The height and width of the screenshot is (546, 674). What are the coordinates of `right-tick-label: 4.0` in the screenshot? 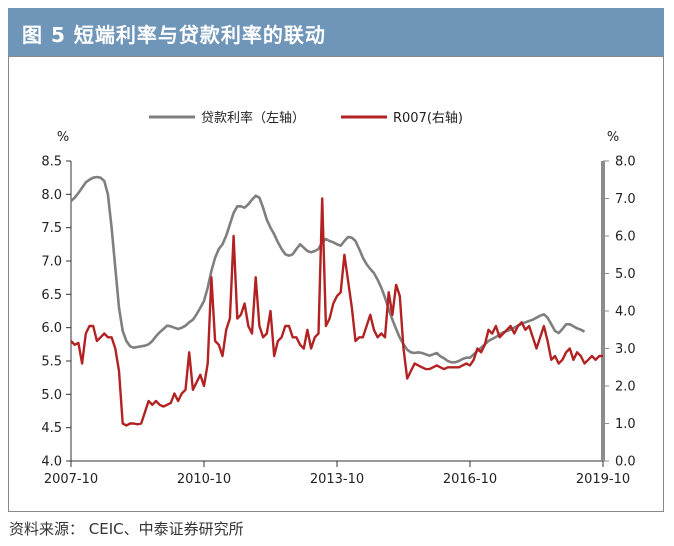 It's located at (625, 312).